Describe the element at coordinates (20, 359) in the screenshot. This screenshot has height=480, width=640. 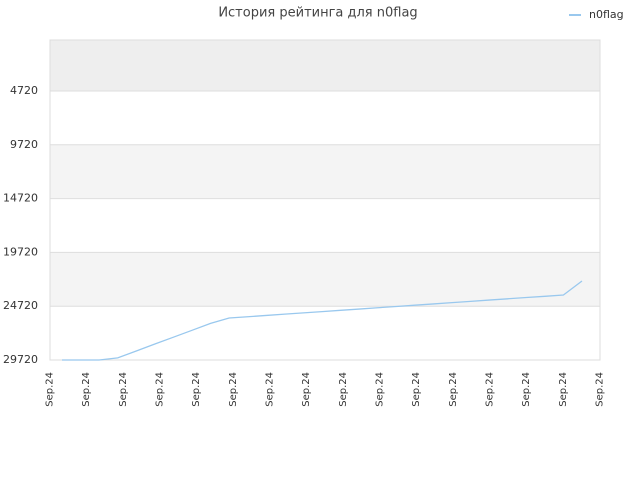
I see `y-tick-label: 29720` at that location.